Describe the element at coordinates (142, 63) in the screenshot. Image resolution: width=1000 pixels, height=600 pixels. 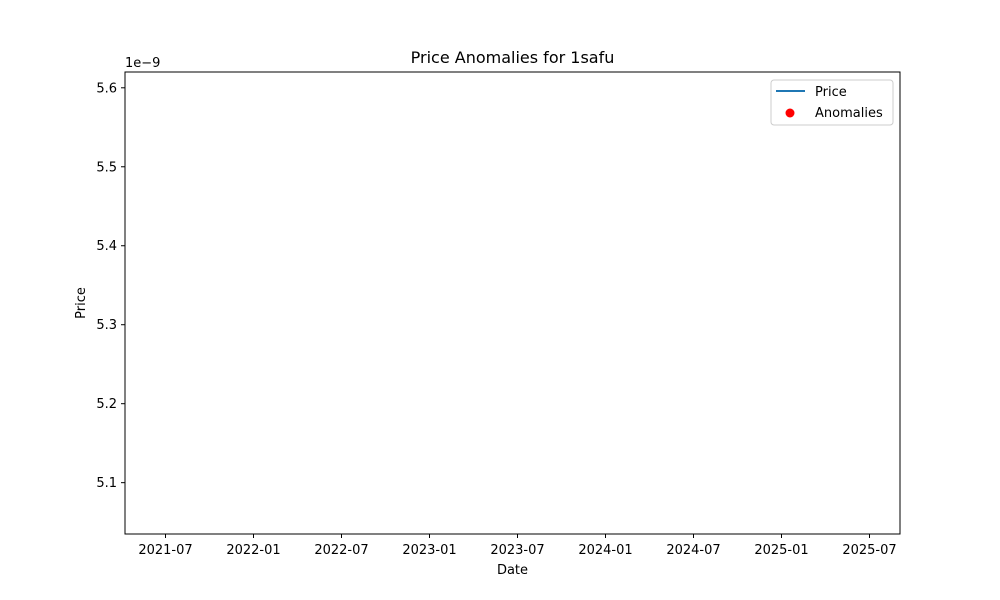
I see `y-offset-label: 1e−9` at that location.